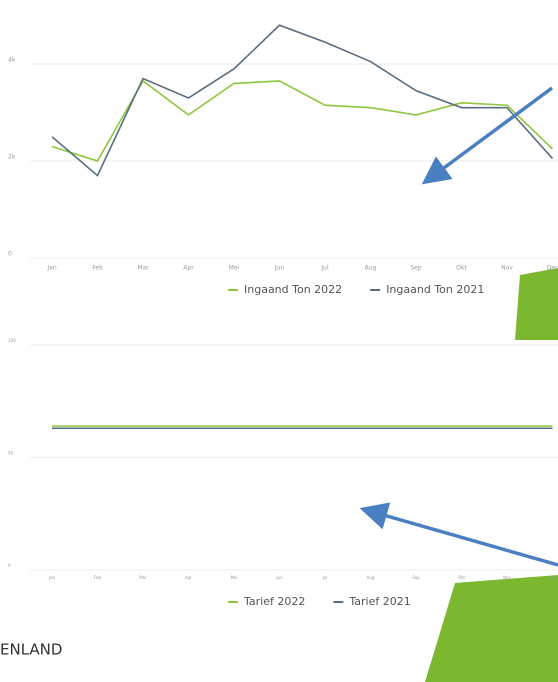  Describe the element at coordinates (31, 650) in the screenshot. I see `logo-text: ENLAND` at that location.